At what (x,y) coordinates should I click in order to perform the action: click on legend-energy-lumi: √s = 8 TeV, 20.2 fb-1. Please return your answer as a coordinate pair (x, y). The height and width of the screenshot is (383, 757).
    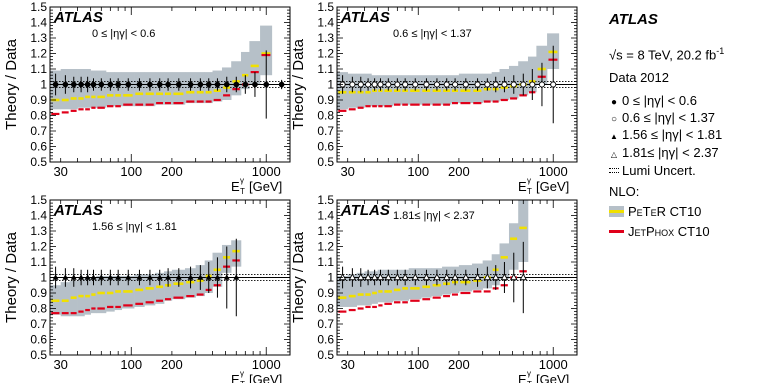
    Looking at the image, I should click on (666, 53).